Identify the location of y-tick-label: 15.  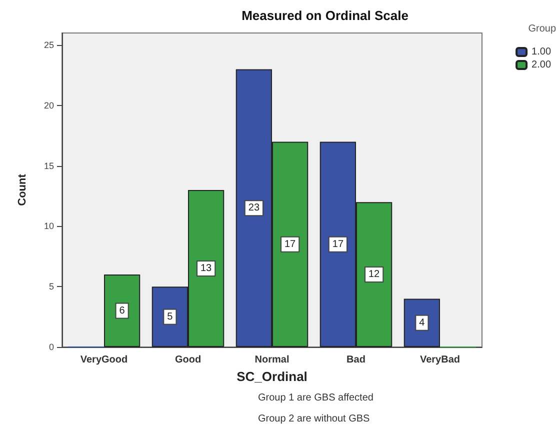
(49, 165).